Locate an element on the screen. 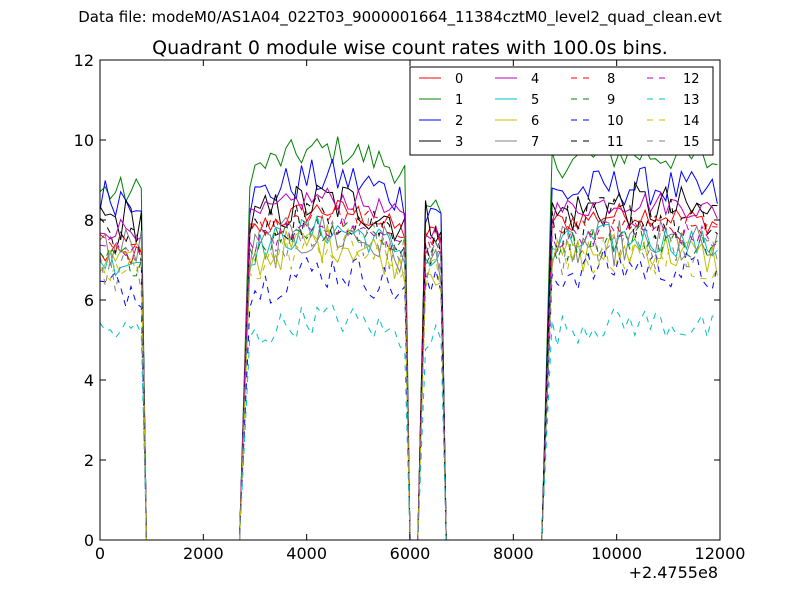 The height and width of the screenshot is (600, 800). legend-label-5: 5 is located at coordinates (535, 100).